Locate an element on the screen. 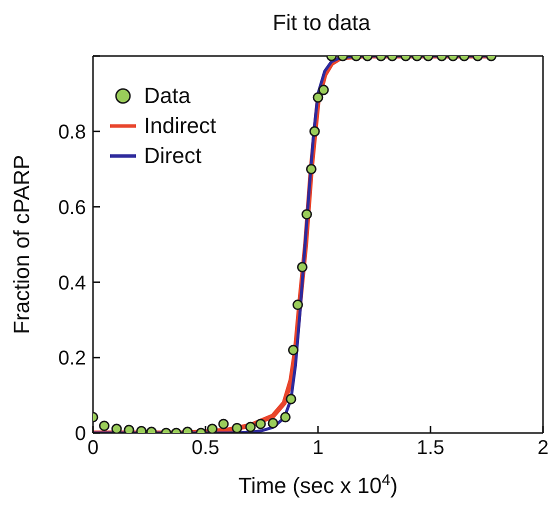 The height and width of the screenshot is (517, 557). legend-label: Direct is located at coordinates (173, 156).